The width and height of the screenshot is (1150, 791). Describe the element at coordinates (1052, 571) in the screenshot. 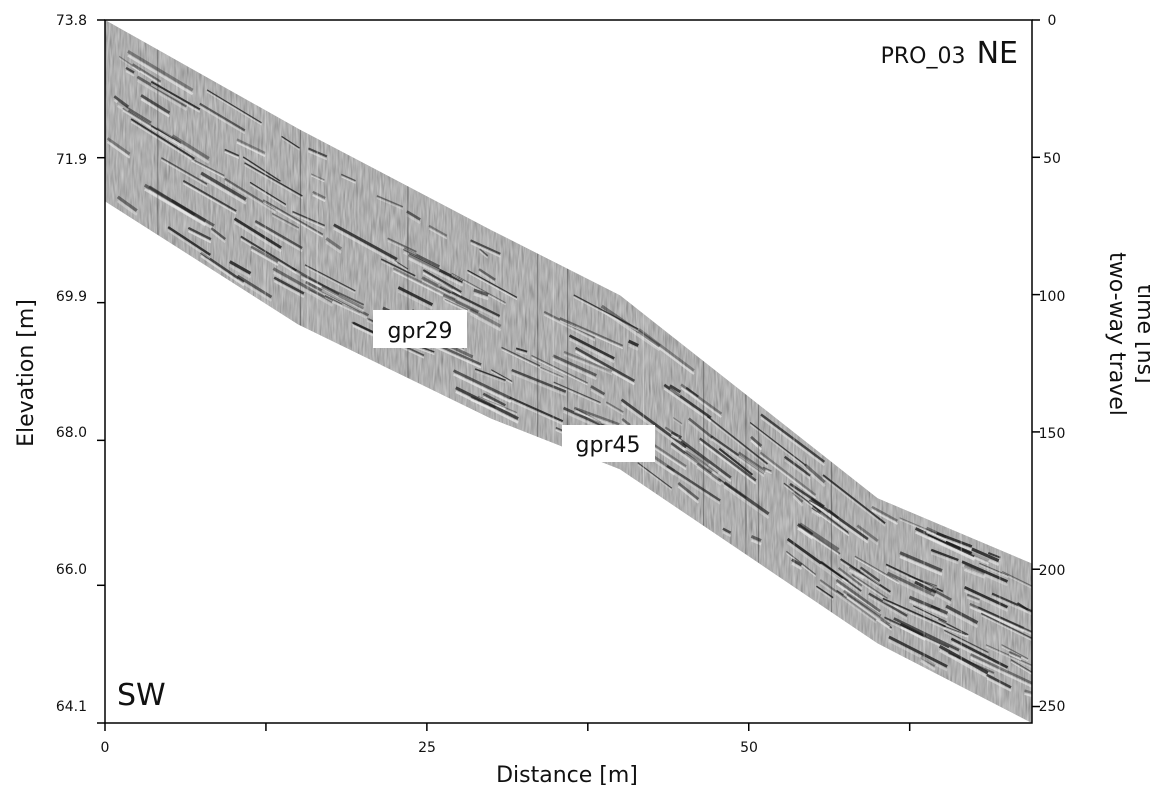

I see `y-right-tick-label: 200` at that location.